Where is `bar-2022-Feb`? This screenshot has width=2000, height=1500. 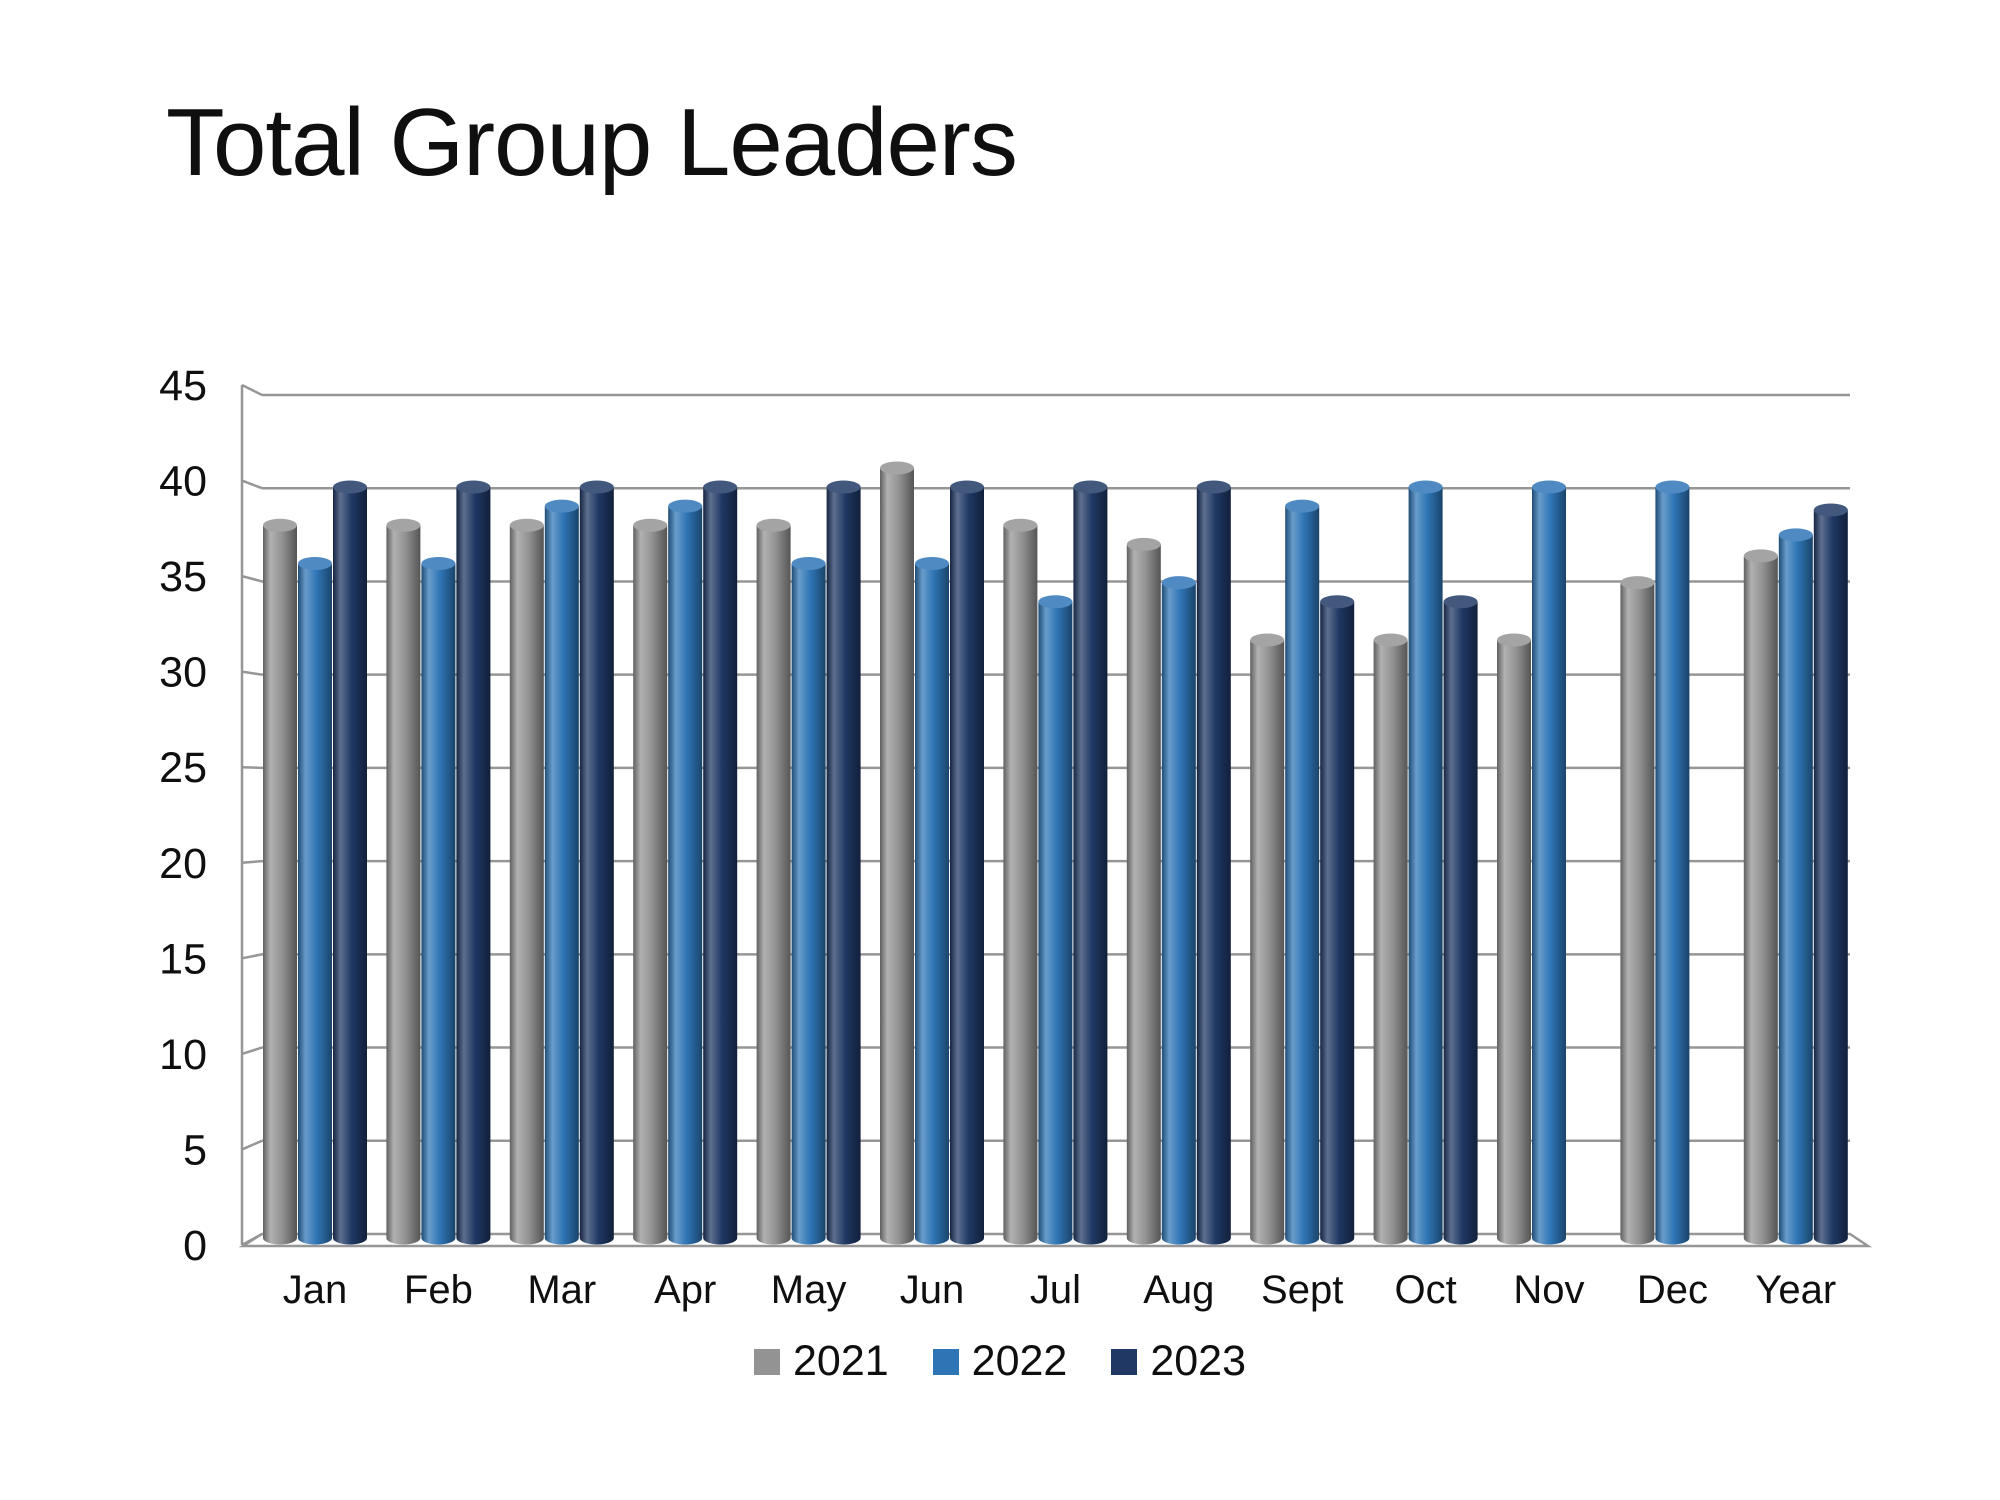 bar-2022-Feb is located at coordinates (438, 900).